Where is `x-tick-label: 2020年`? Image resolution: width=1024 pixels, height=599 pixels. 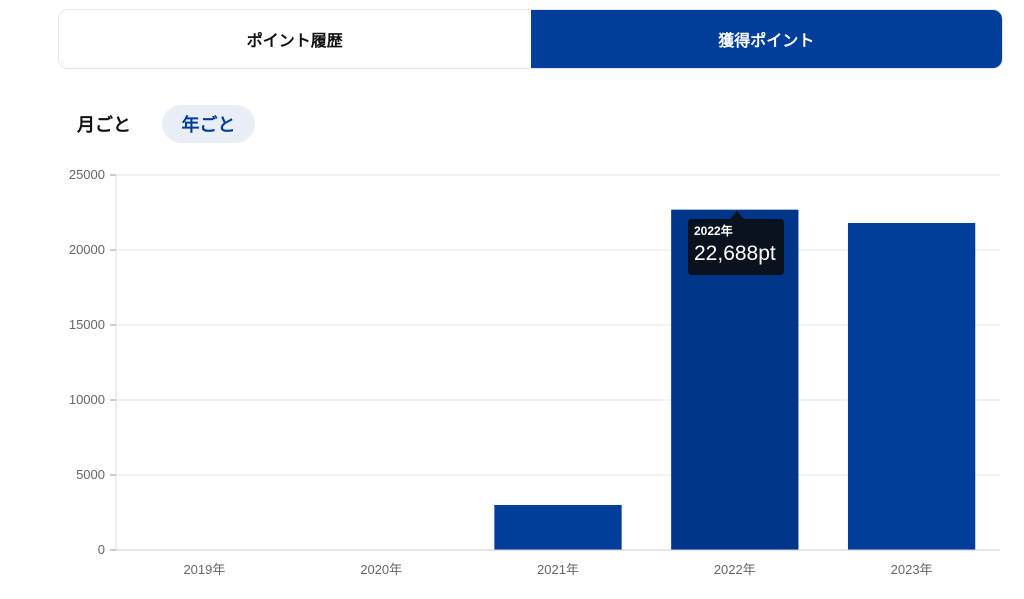 x-tick-label: 2020年 is located at coordinates (381, 569).